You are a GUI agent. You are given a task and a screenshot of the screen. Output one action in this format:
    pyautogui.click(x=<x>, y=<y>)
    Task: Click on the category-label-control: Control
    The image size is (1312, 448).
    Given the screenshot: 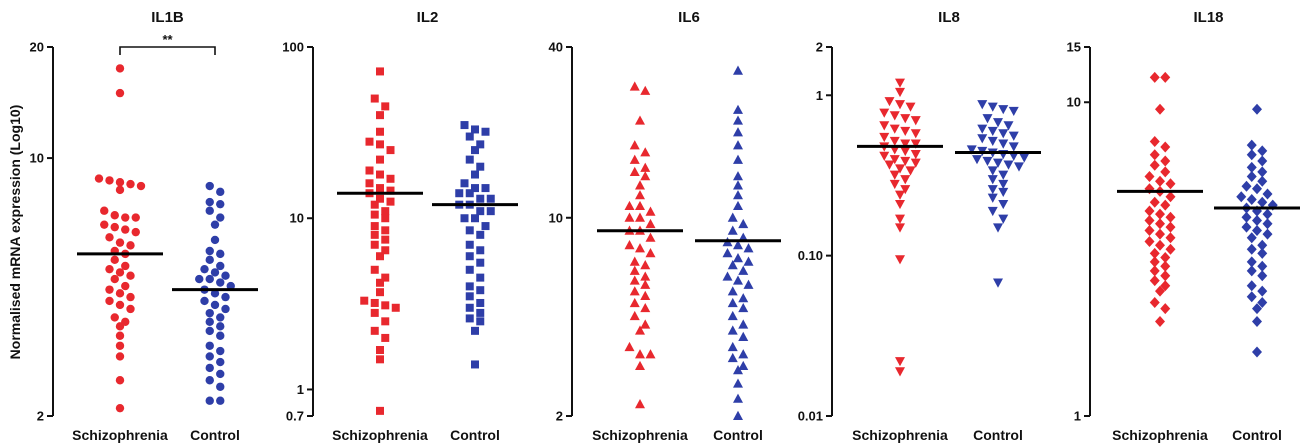 What is the action you would take?
    pyautogui.click(x=1257, y=435)
    